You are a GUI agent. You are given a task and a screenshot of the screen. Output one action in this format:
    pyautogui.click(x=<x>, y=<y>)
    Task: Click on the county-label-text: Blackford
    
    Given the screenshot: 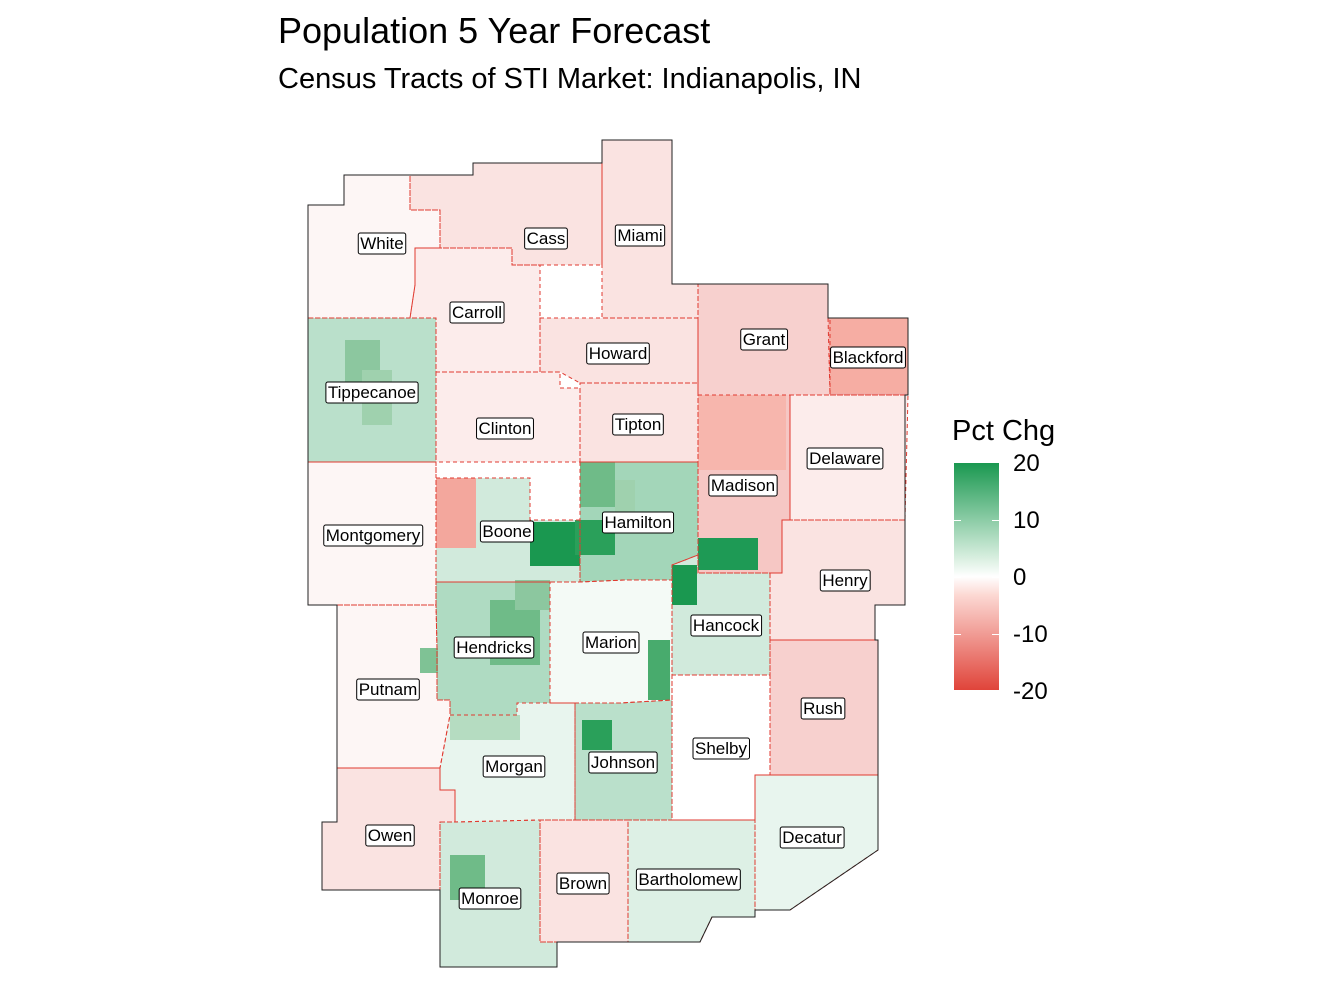 What is the action you would take?
    pyautogui.click(x=868, y=357)
    